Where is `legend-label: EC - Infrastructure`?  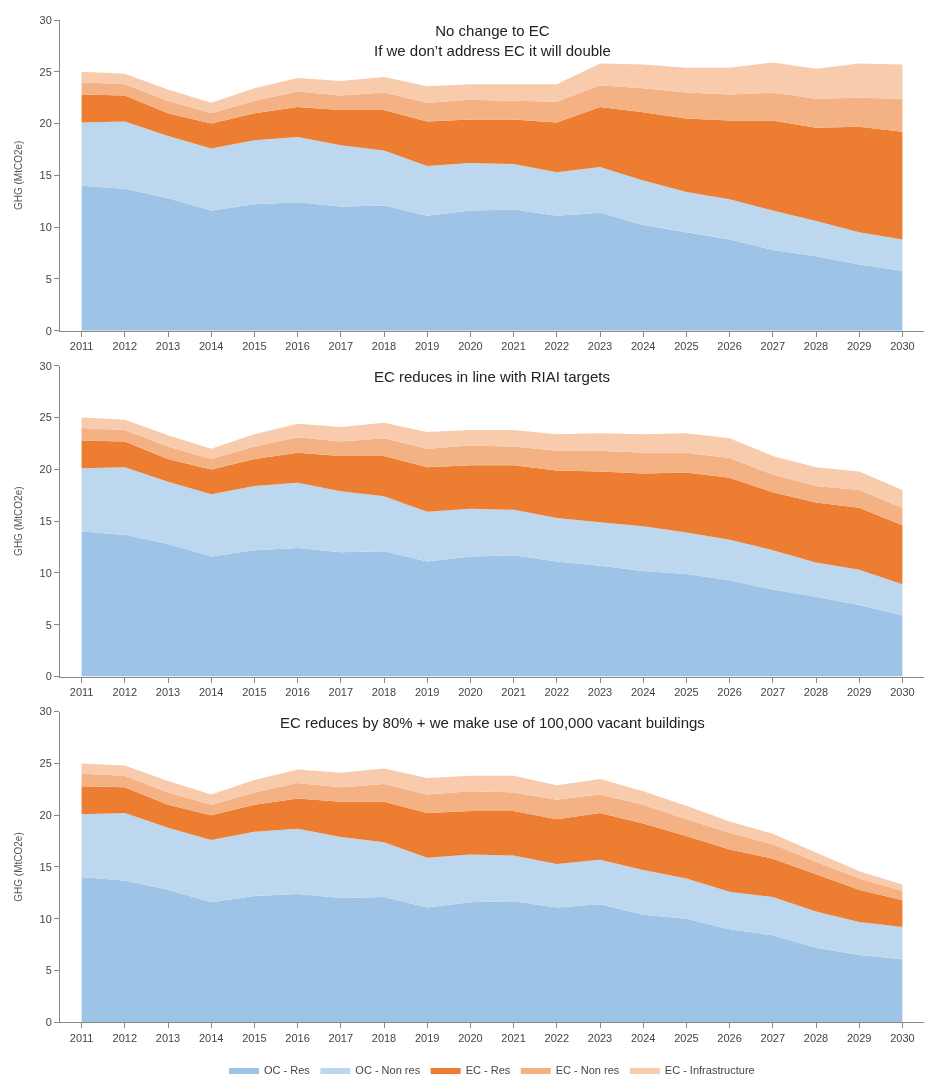
legend-label: EC - Infrastructure is located at coordinates (709, 1070).